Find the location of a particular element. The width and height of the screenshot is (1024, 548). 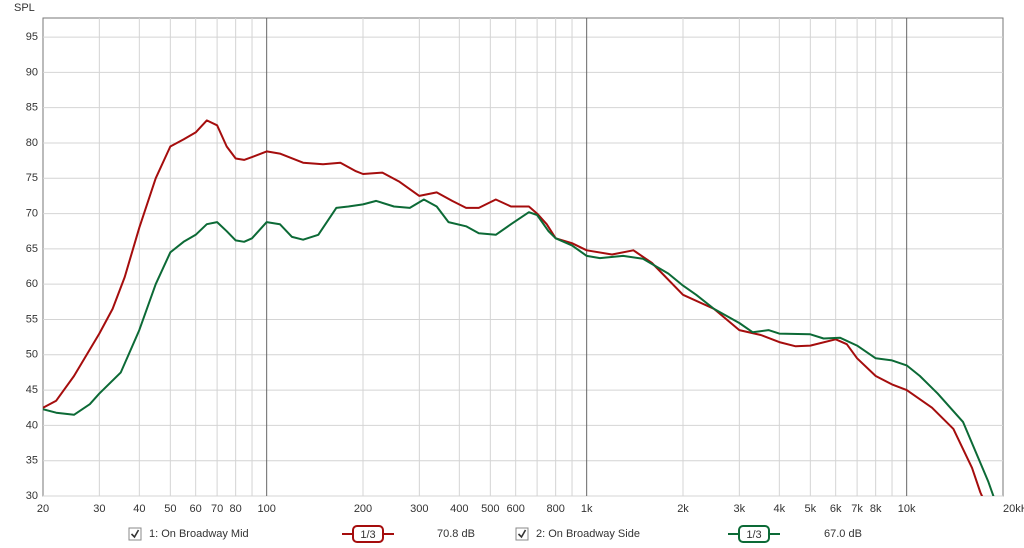

legend-item: 1: On Broadway Mid 1/3 70.8 dB is located at coordinates (301, 534).